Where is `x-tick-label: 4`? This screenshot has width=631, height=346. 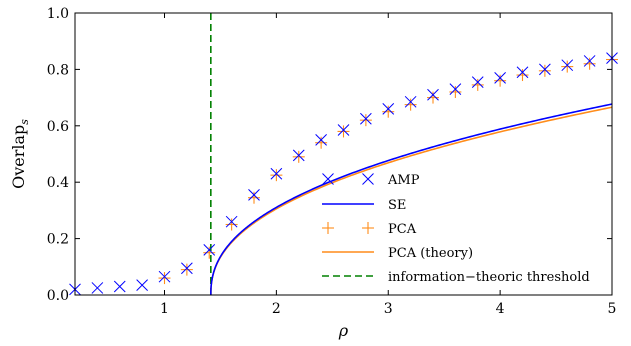
x-tick-label: 4 is located at coordinates (500, 309).